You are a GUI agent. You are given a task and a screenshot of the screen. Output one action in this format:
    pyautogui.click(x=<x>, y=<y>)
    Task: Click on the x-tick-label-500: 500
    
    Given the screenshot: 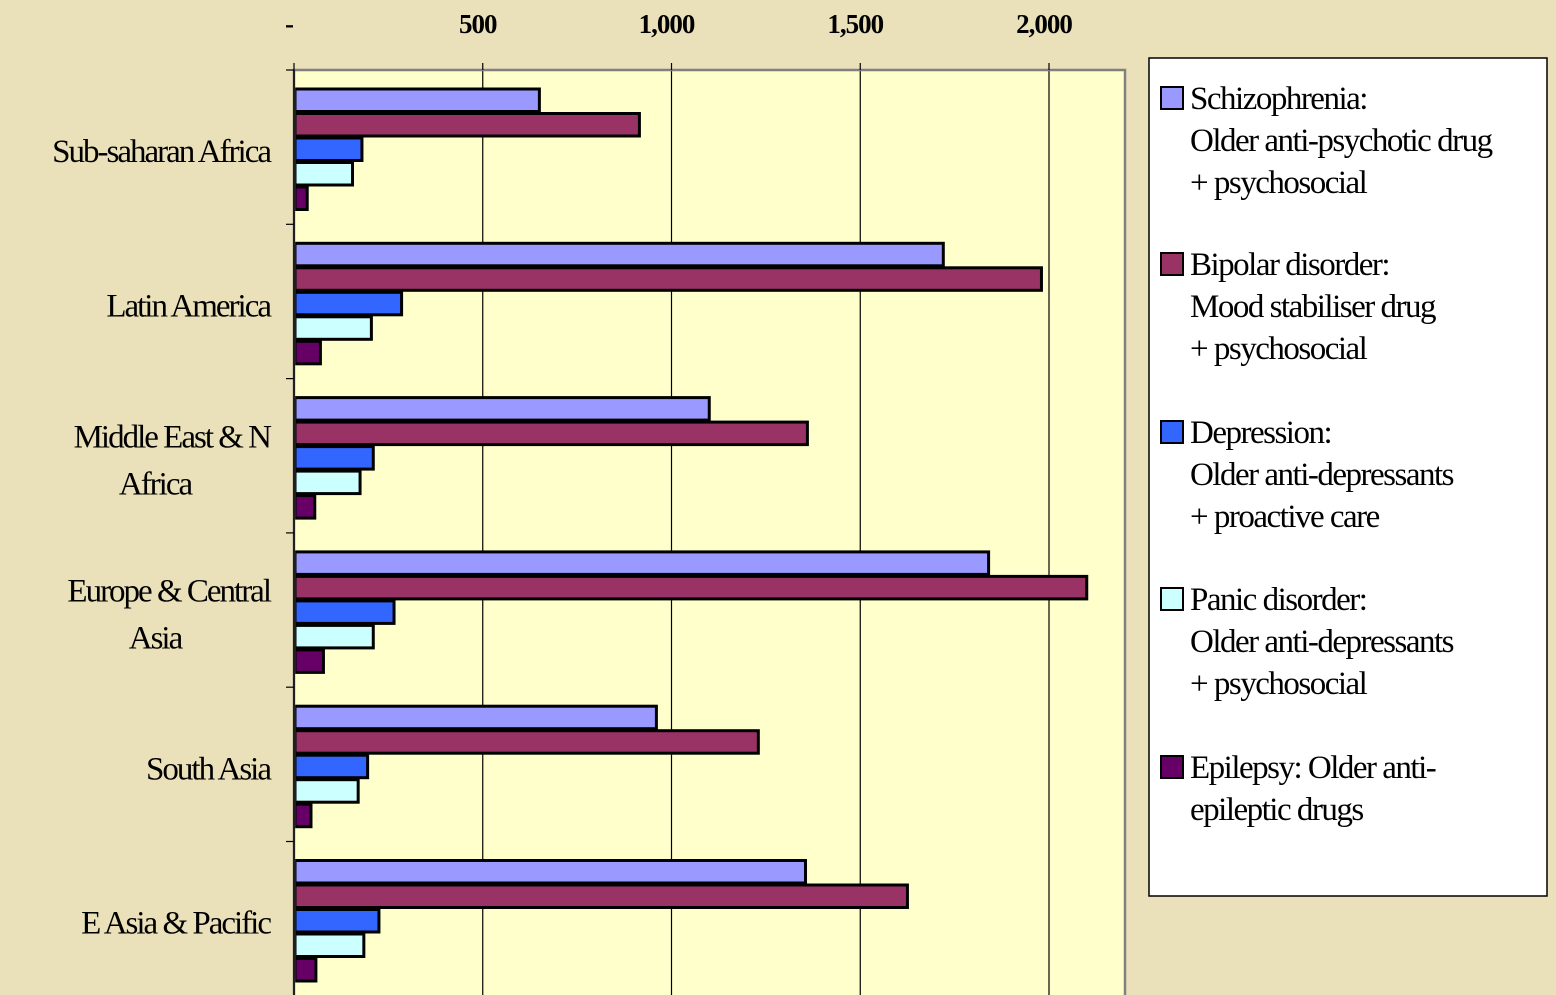 What is the action you would take?
    pyautogui.click(x=478, y=24)
    